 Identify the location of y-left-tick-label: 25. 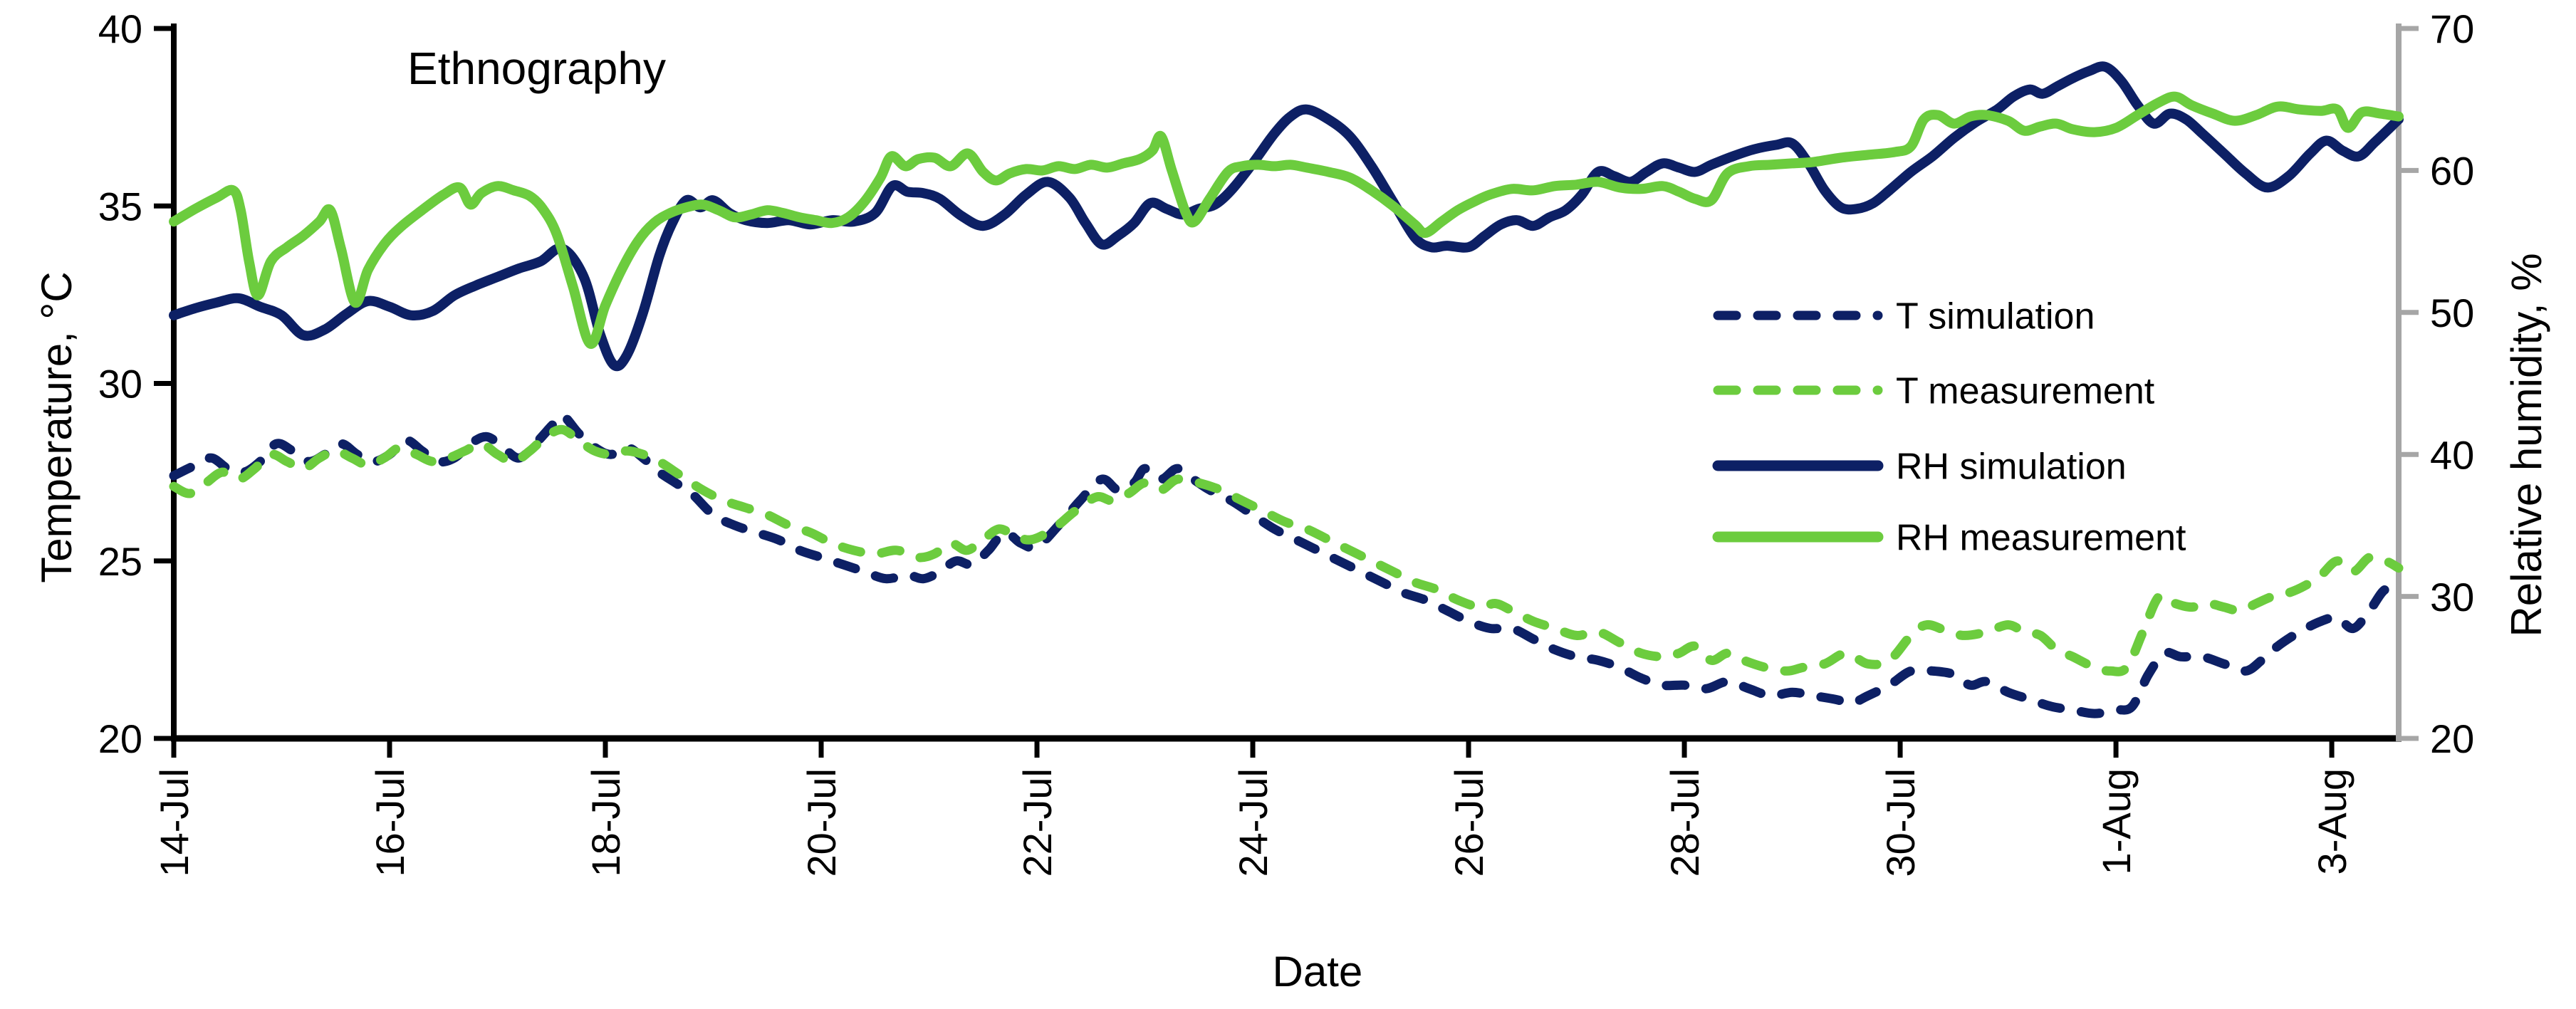
(120, 561).